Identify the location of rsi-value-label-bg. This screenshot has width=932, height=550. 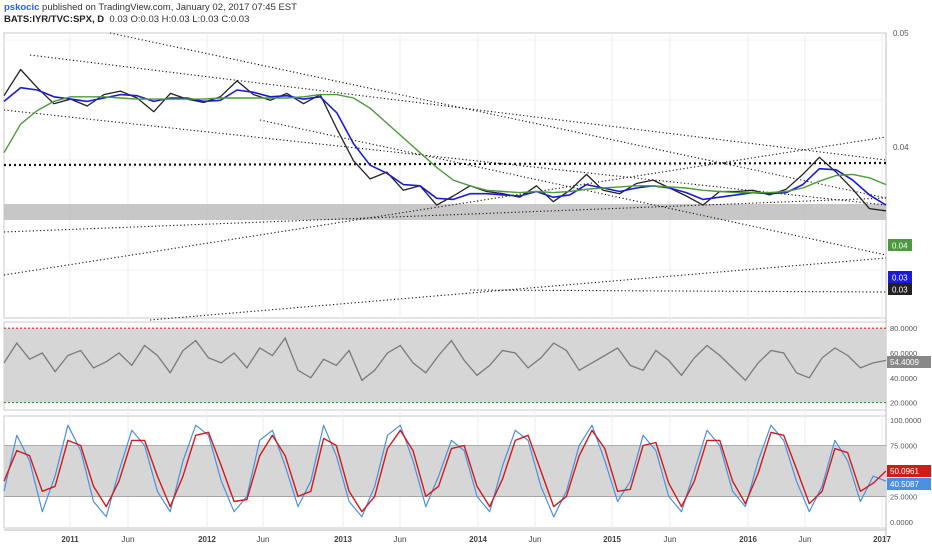
(909, 362).